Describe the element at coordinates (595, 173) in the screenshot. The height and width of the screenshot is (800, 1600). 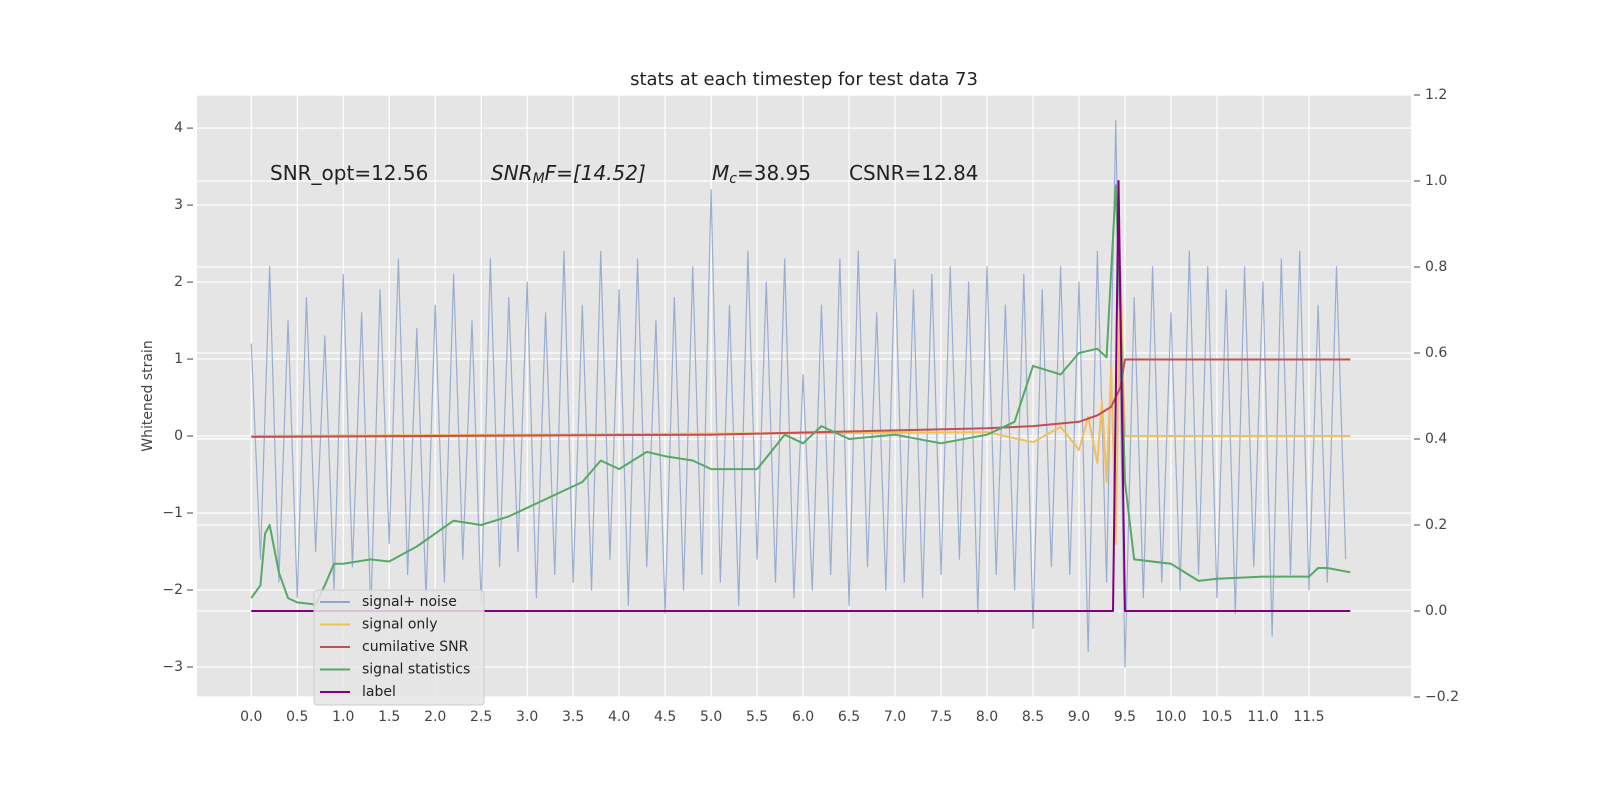
I see `annotation-tail: F=[14.52]` at that location.